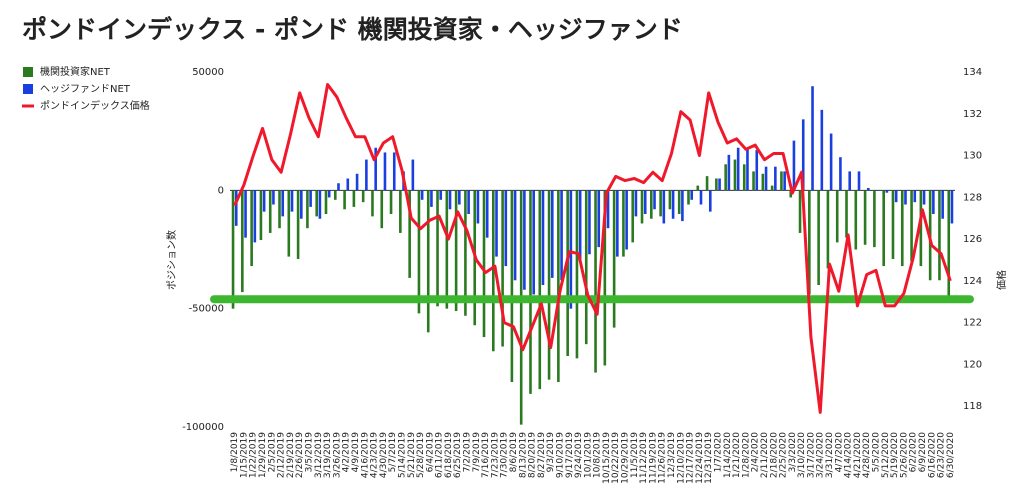 The width and height of the screenshot is (1024, 499). Describe the element at coordinates (972, 239) in the screenshot. I see `y2-tick-label: 126` at that location.